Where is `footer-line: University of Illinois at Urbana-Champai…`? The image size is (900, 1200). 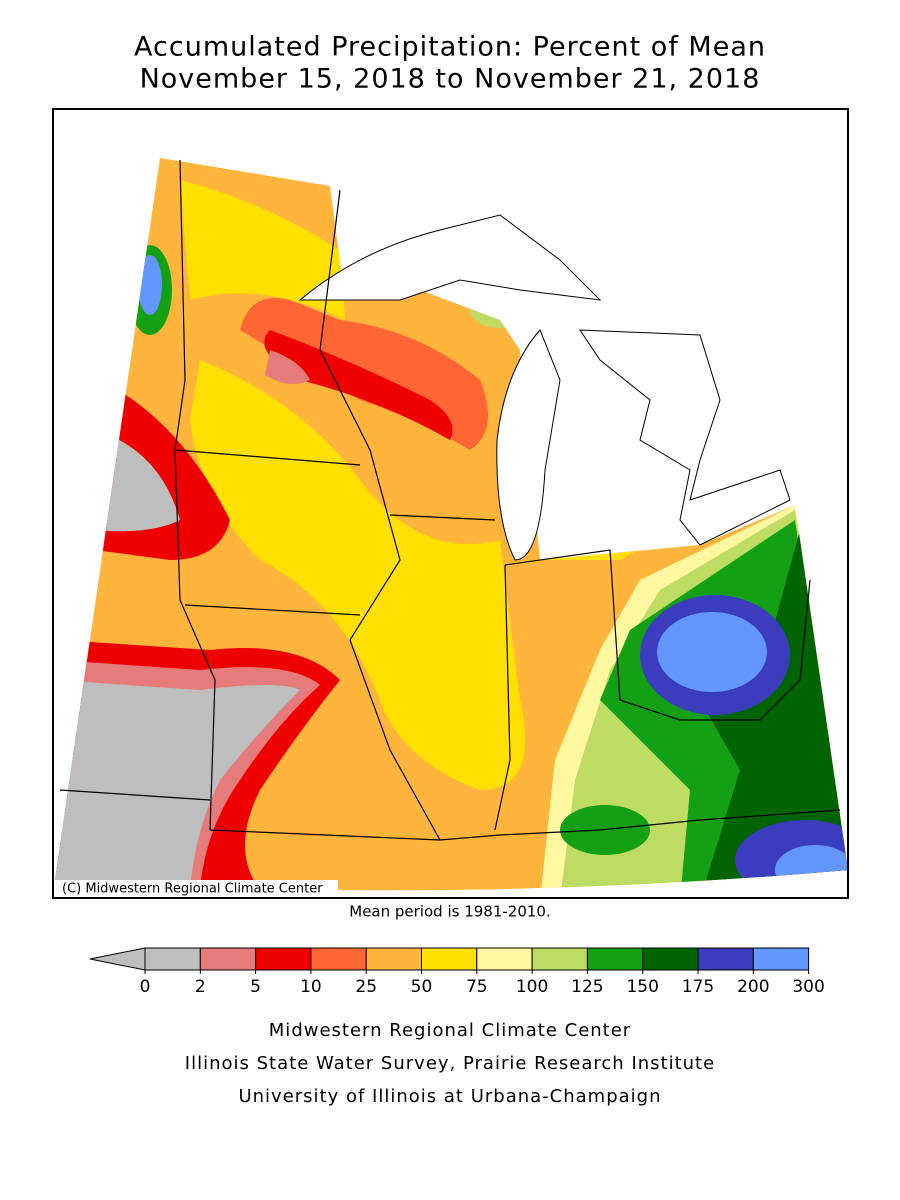 footer-line: University of Illinois at Urbana-Champai… is located at coordinates (449, 1096).